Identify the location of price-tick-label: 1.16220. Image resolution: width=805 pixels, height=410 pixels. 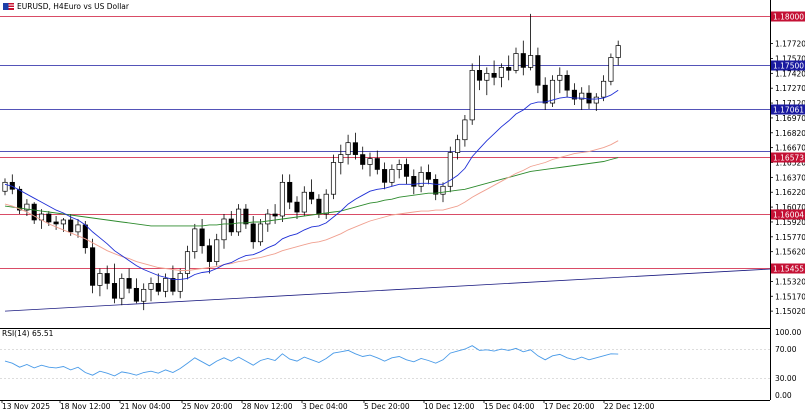
(790, 192).